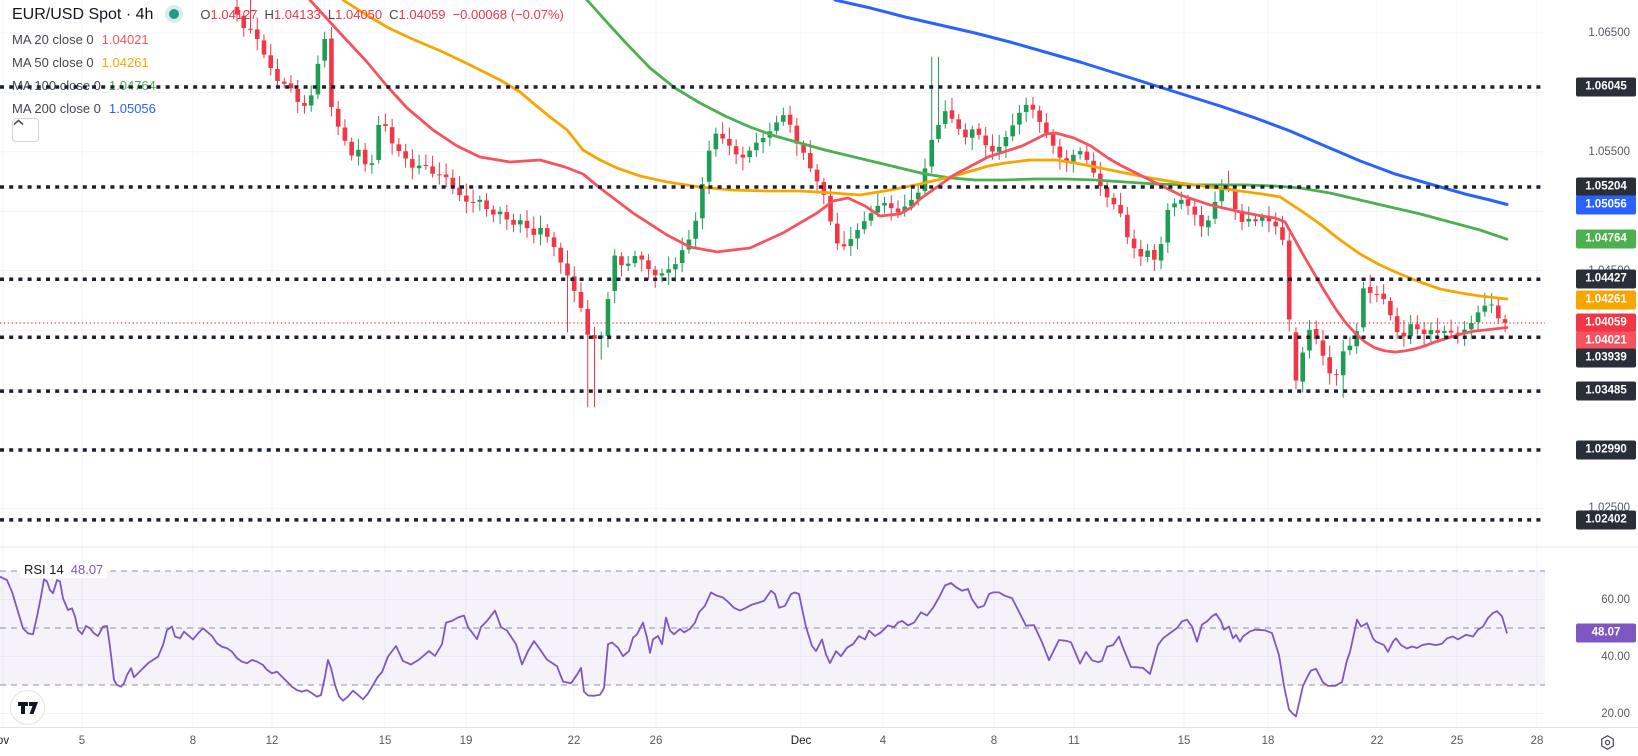  Describe the element at coordinates (297, 14) in the screenshot. I see `high-value: 1.04133` at that location.